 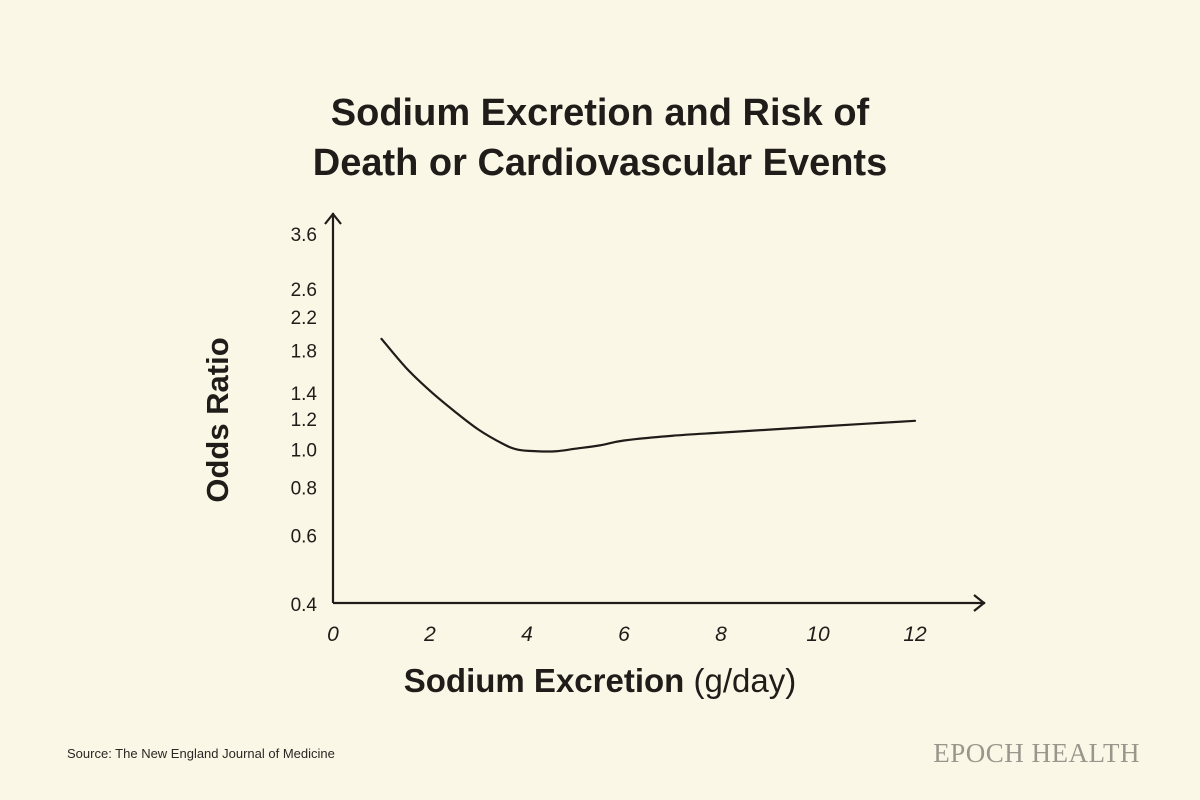 I want to click on y-tick-labels: 0.4 0.6 0.8 1.0 1.2 1.4 1.8 2.2 2.6 3.6, so click(x=304, y=420).